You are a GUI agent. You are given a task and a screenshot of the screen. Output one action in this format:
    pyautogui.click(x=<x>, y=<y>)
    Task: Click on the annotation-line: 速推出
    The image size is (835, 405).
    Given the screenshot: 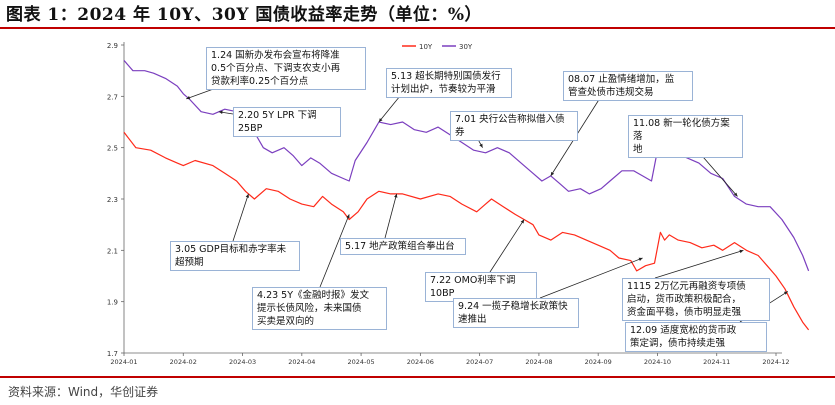 What is the action you would take?
    pyautogui.click(x=472, y=319)
    